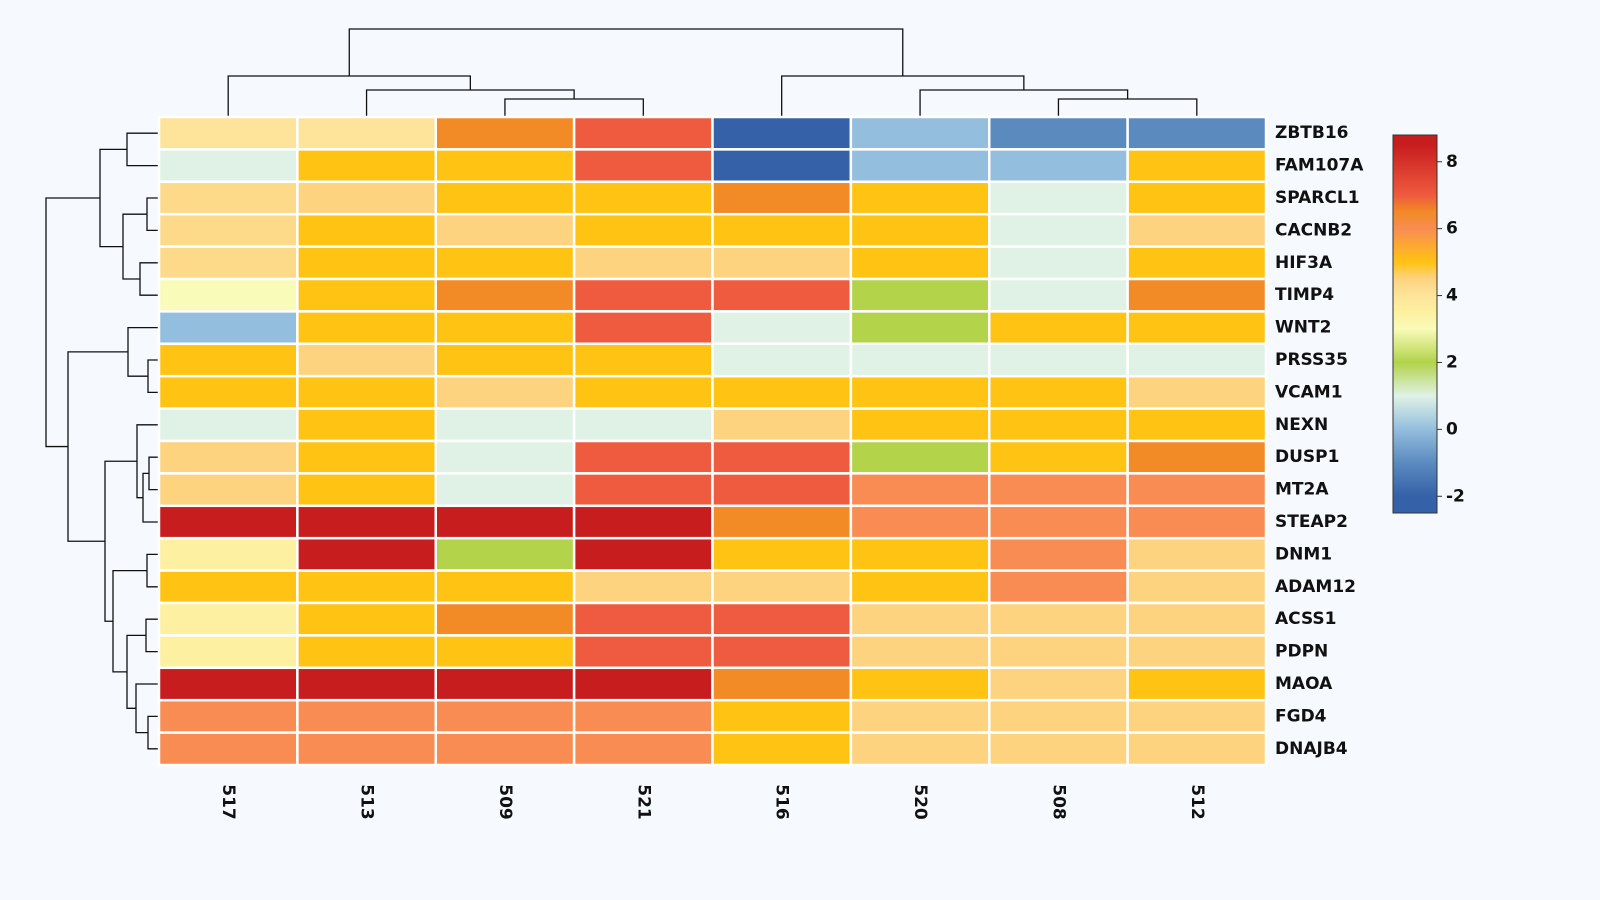 The height and width of the screenshot is (900, 1600). What do you see at coordinates (1455, 496) in the screenshot?
I see `colorbar-tick-label: -2` at bounding box center [1455, 496].